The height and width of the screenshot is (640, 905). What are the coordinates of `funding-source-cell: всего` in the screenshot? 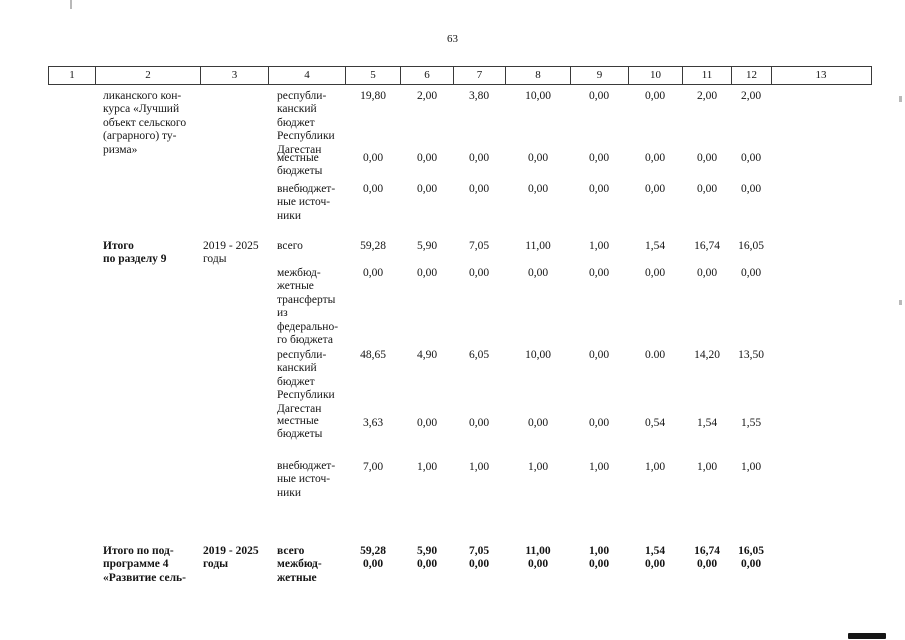 It's located at (290, 246).